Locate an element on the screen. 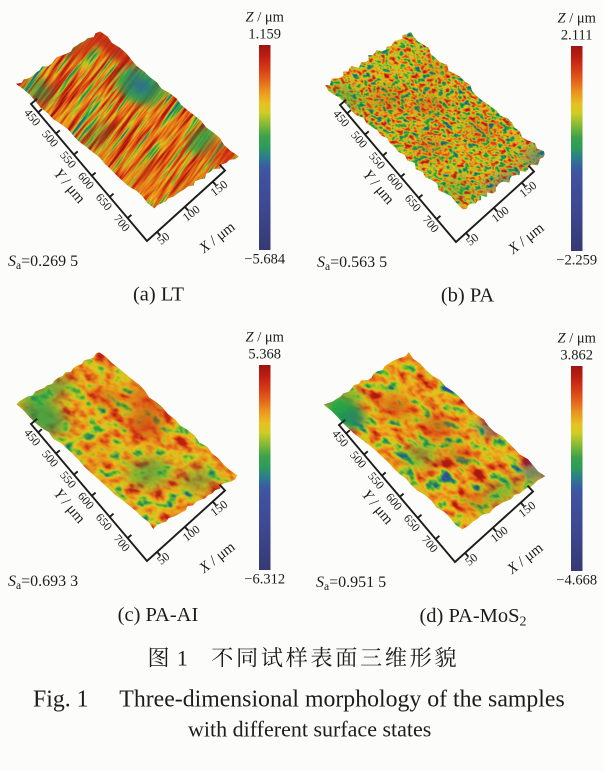 This screenshot has height=771, width=604. svg-text: Sa=​0.693 3 is located at coordinates (43, 582).